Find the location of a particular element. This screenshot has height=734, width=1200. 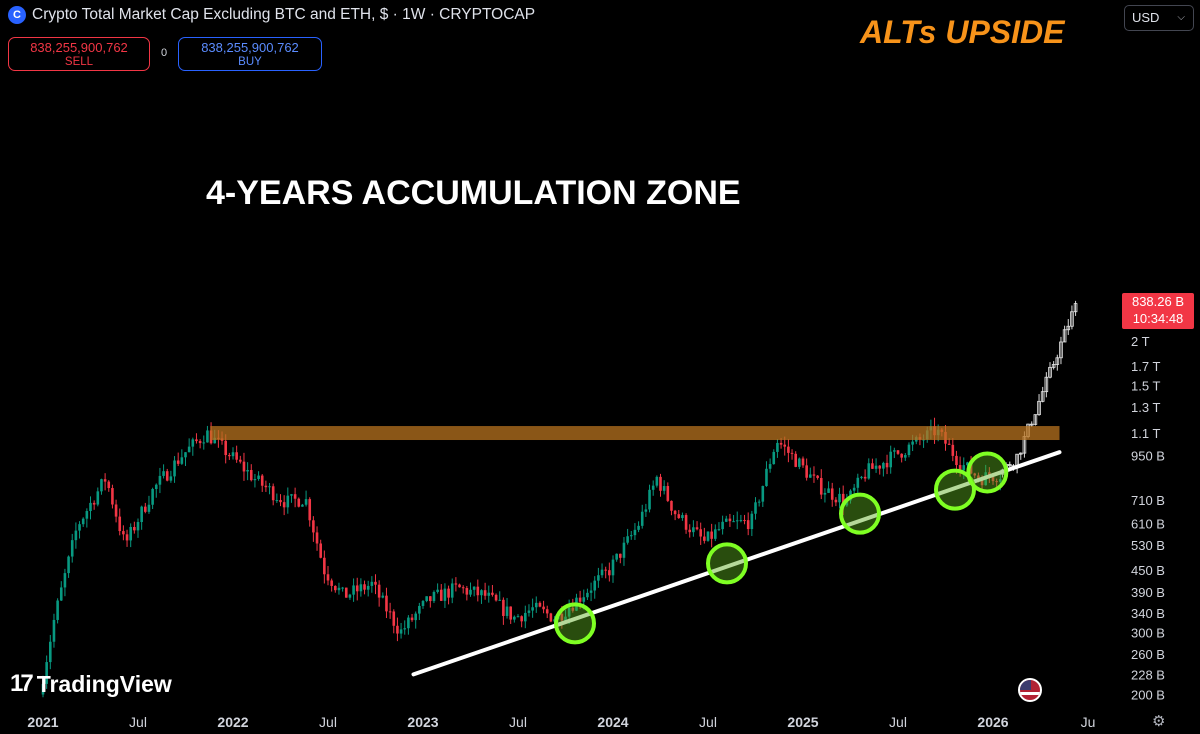

price-tick-label: 200 B is located at coordinates (1148, 695).